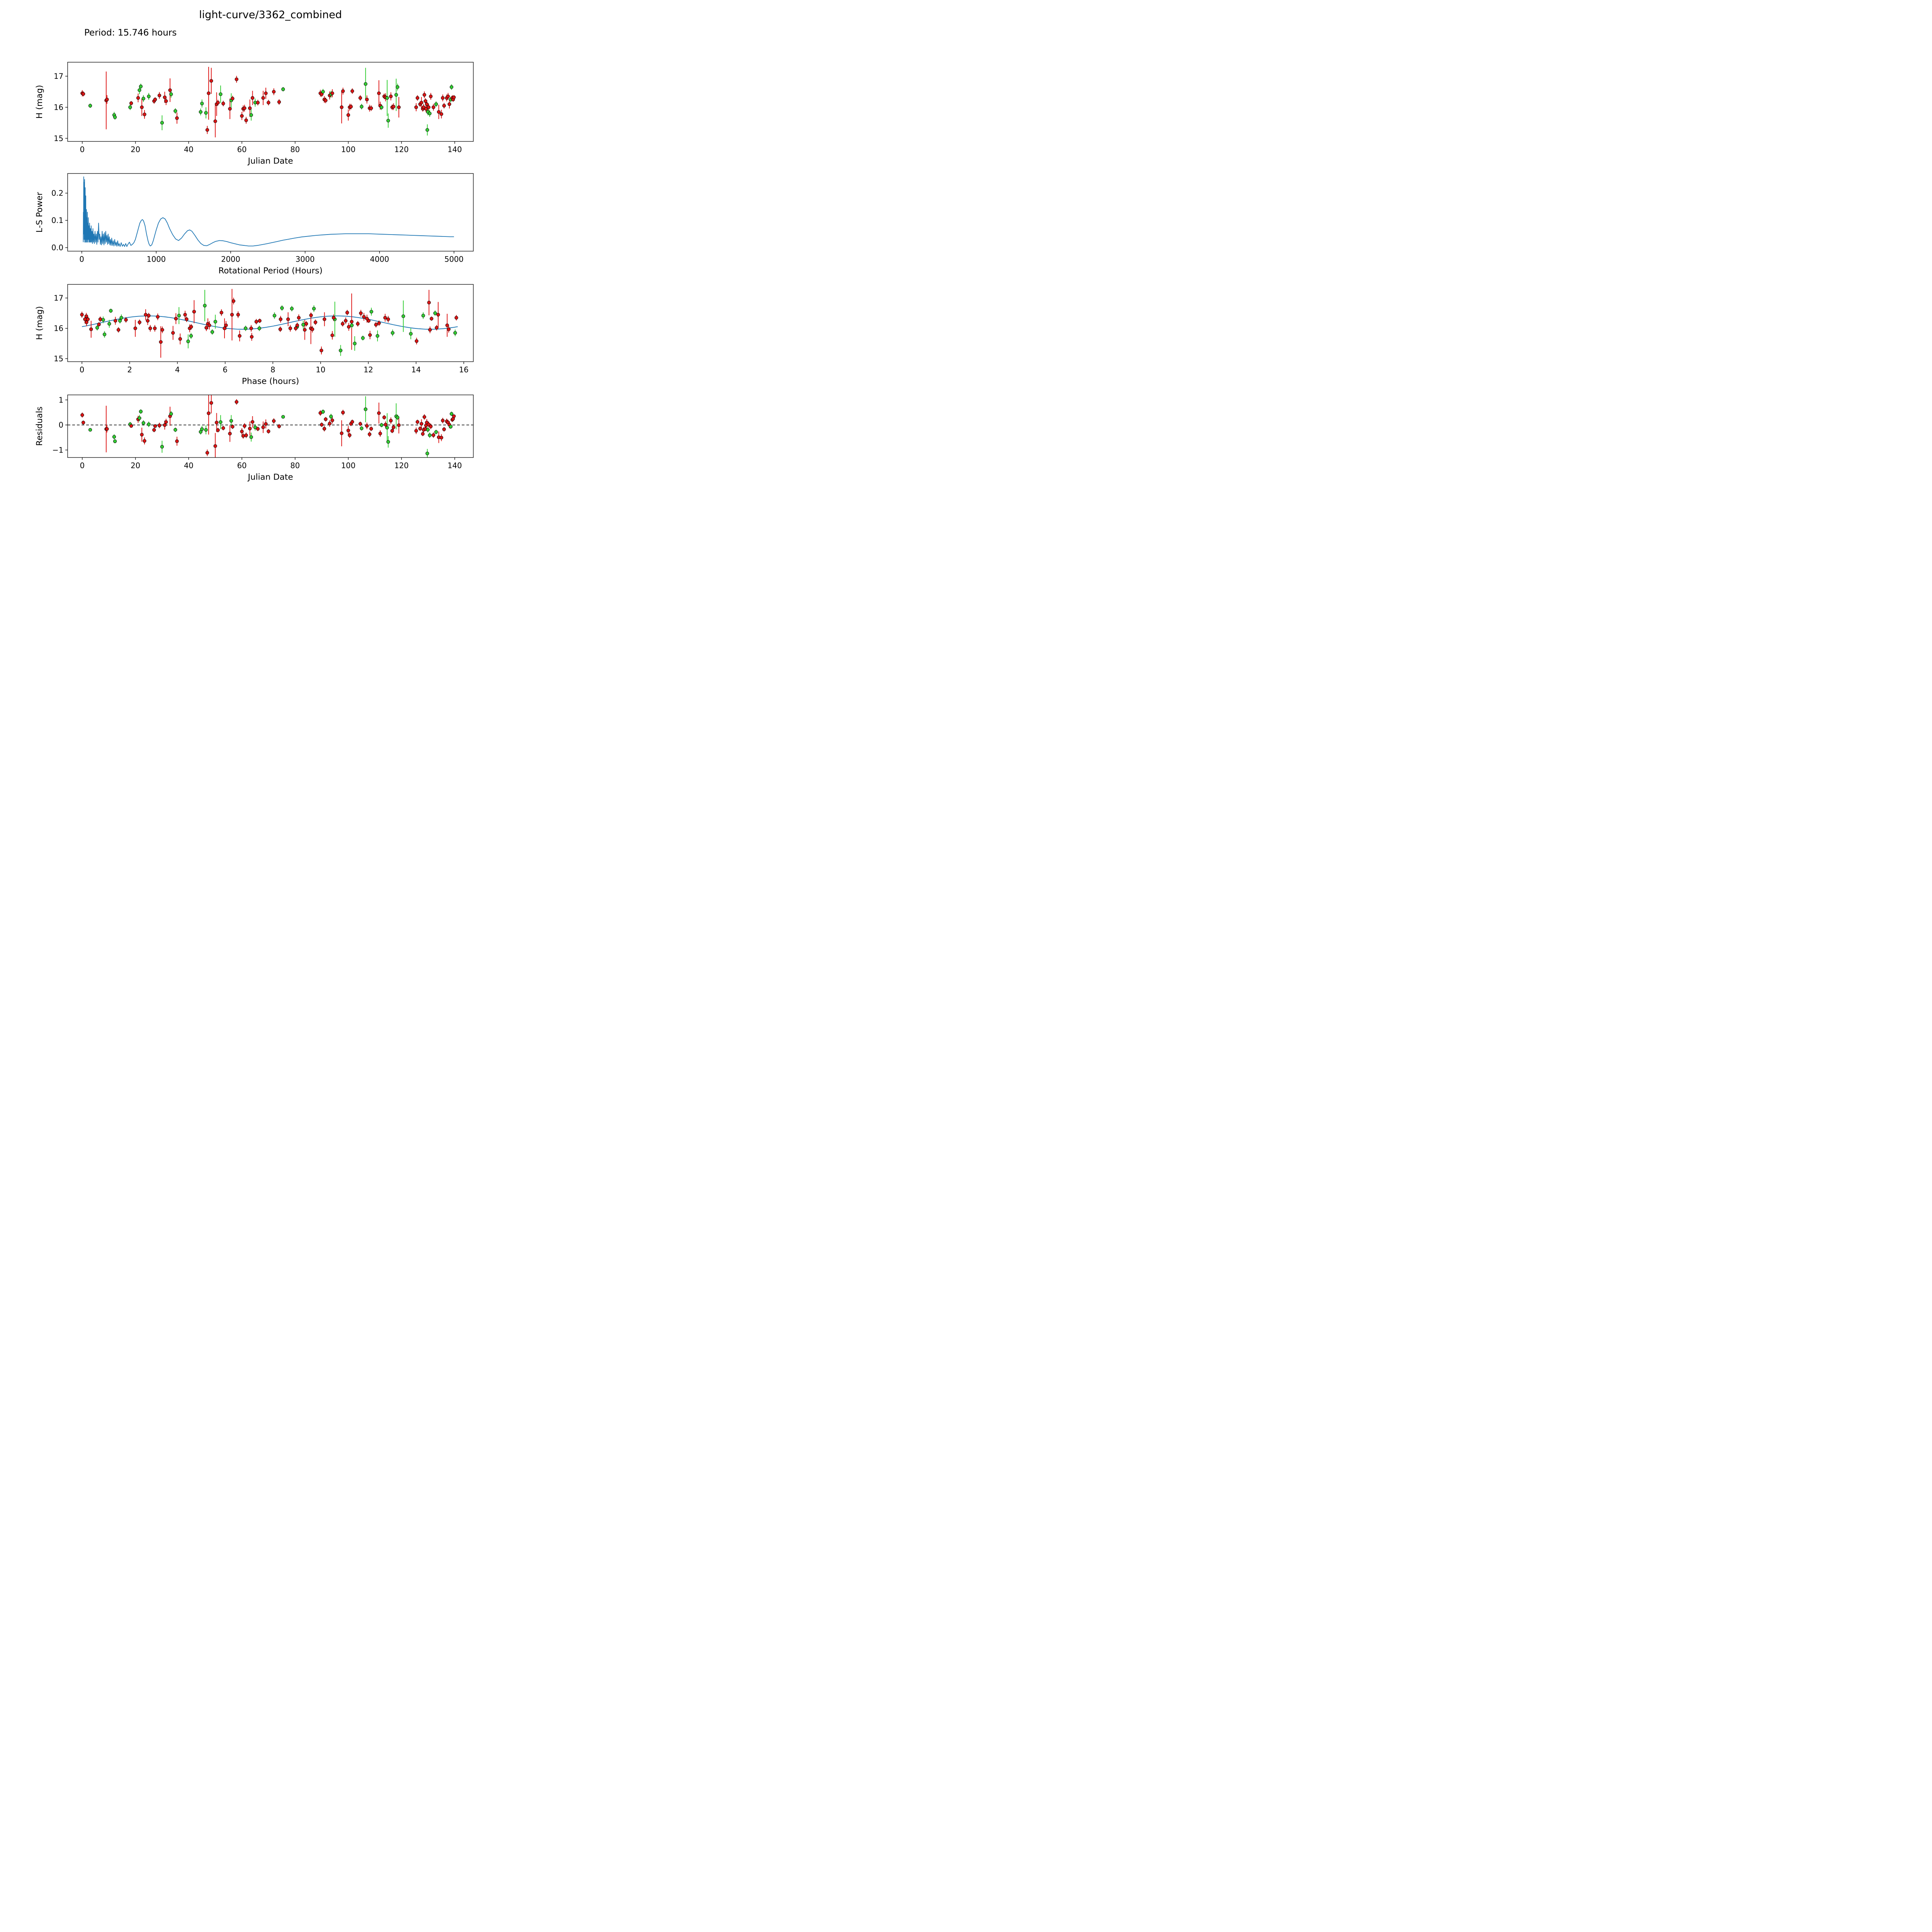  What do you see at coordinates (58, 77) in the screenshot?
I see `y-tick-label: 17` at bounding box center [58, 77].